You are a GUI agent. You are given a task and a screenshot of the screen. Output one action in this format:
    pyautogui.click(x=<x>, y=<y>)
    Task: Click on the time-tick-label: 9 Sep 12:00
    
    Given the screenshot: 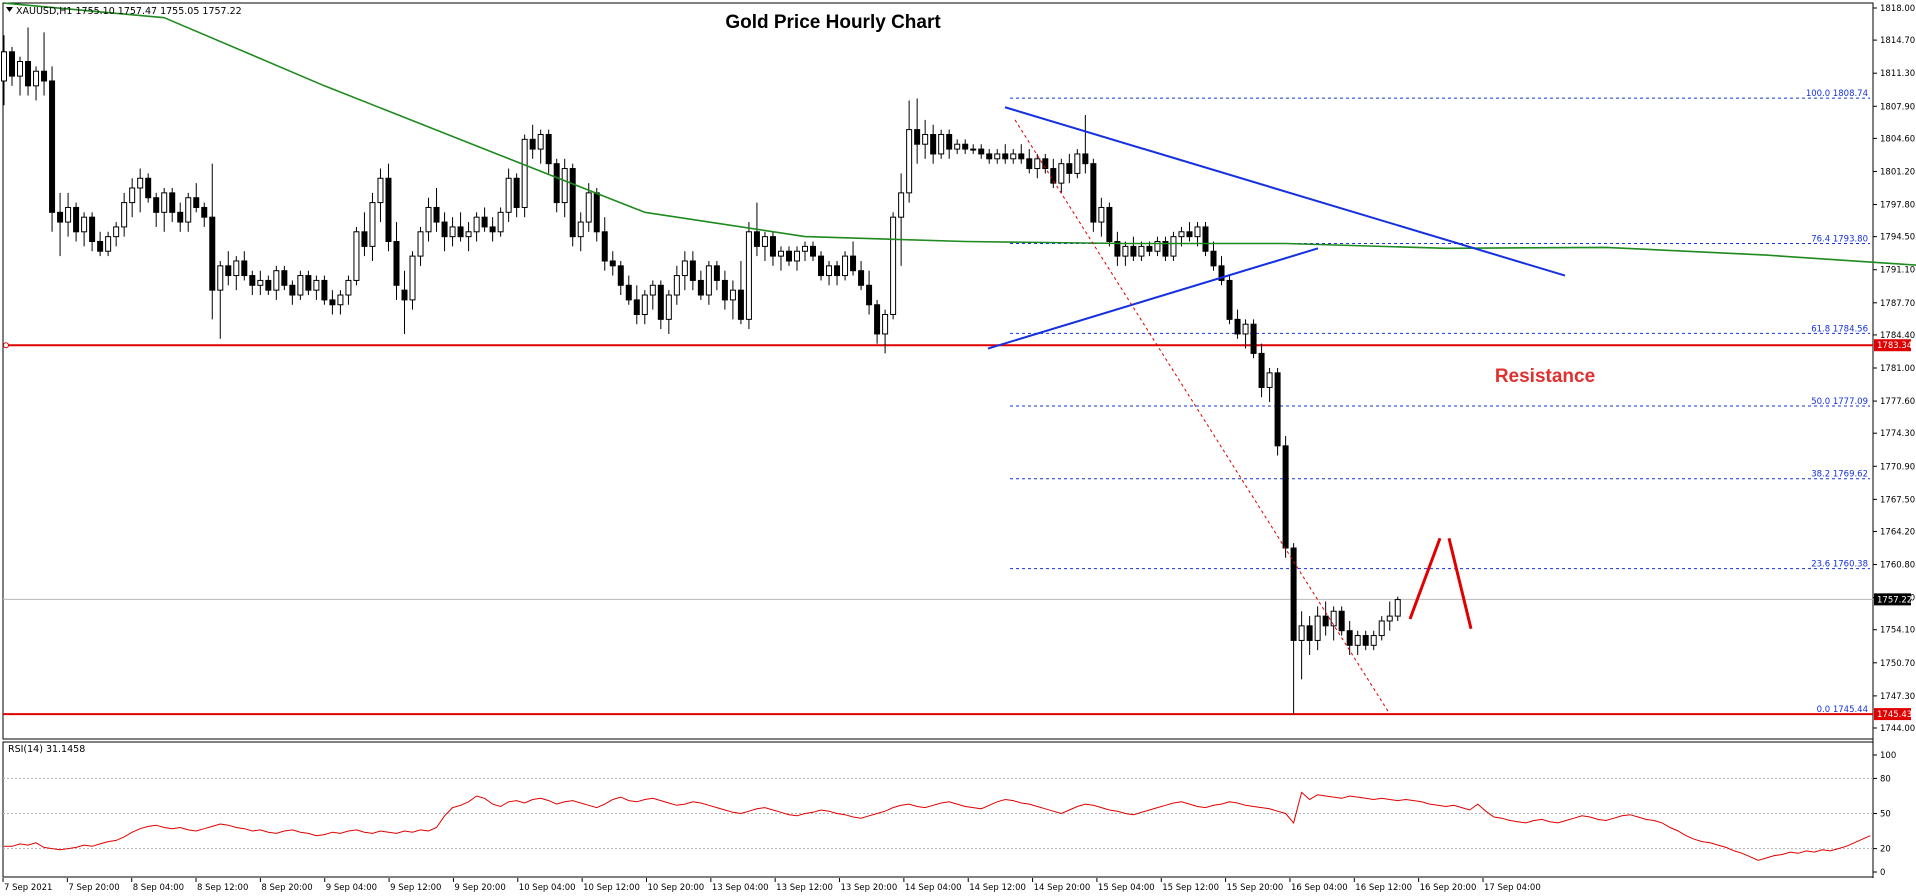 What is the action you would take?
    pyautogui.click(x=415, y=888)
    